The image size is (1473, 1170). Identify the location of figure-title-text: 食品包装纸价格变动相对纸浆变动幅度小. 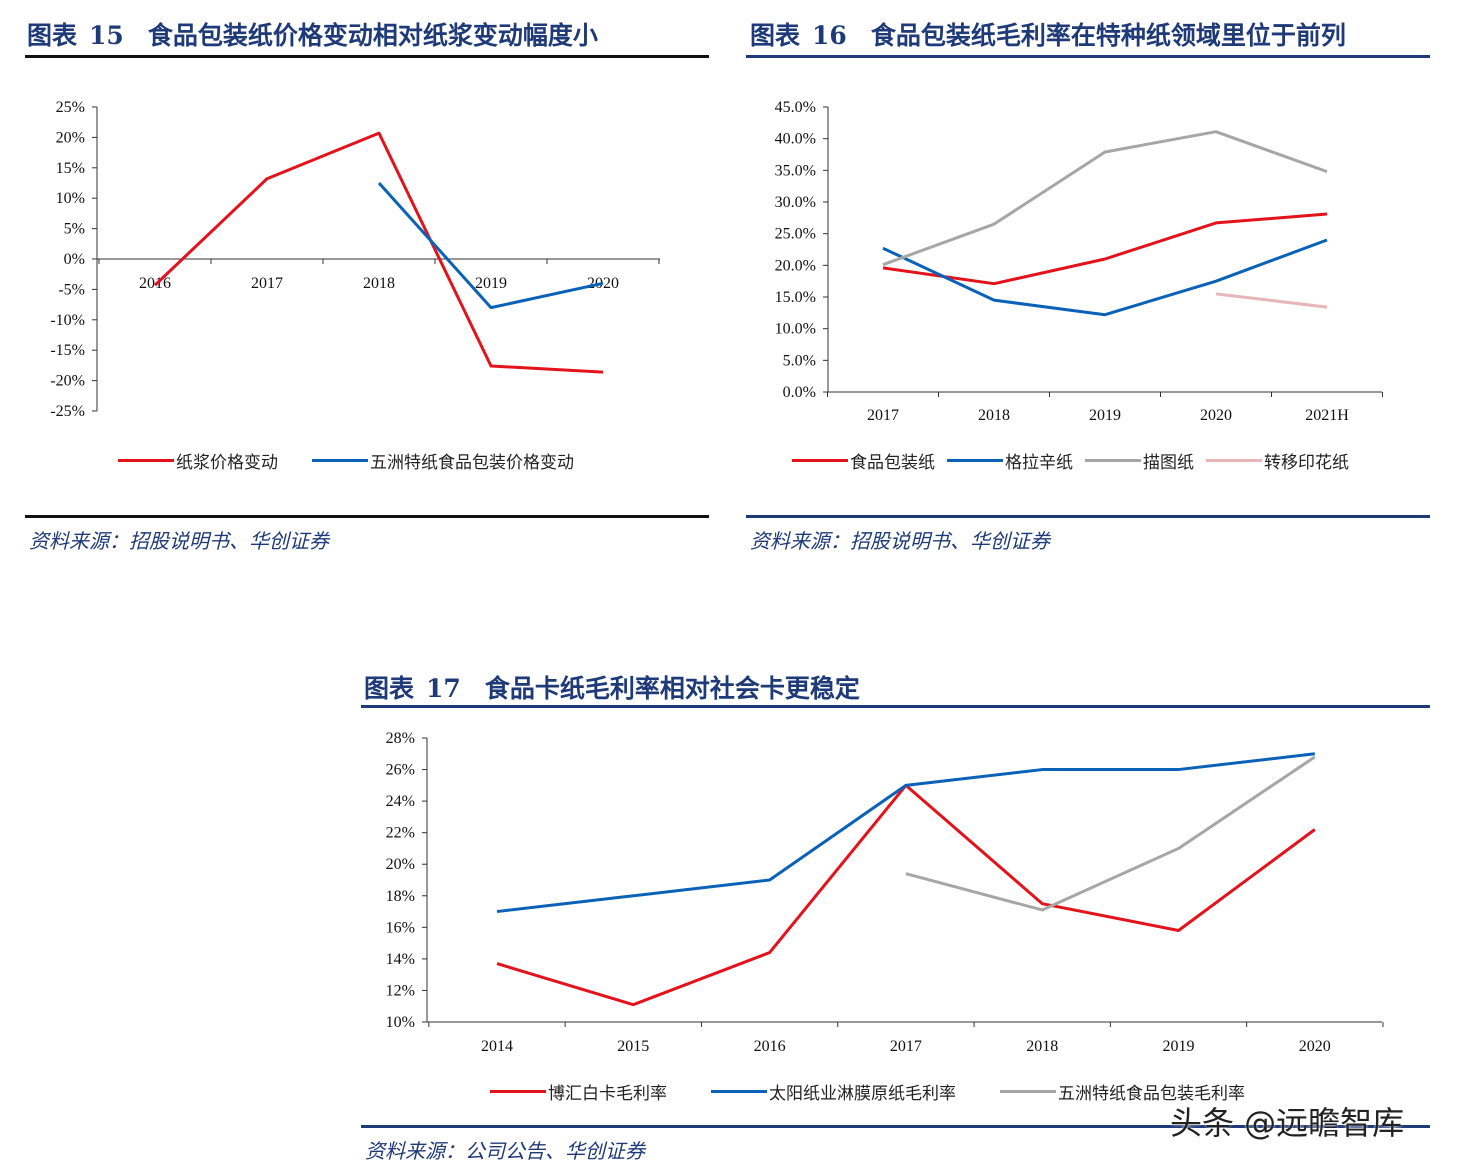
(372, 35).